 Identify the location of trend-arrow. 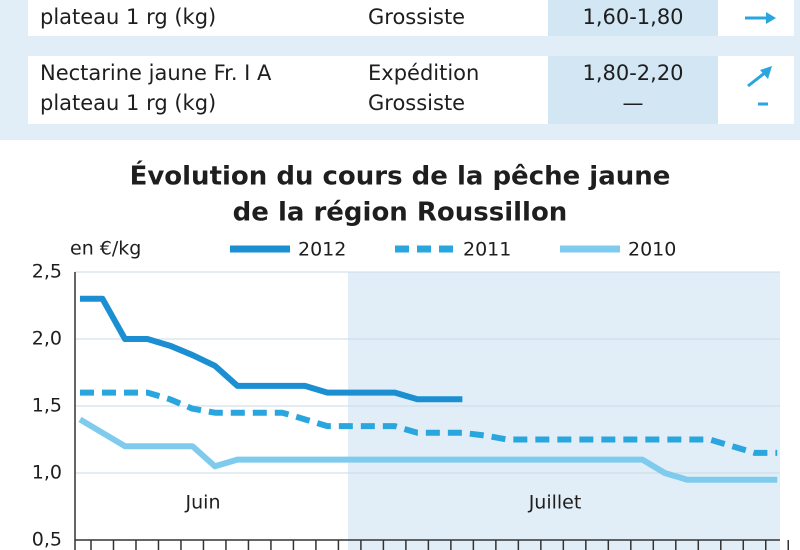
(757, 79).